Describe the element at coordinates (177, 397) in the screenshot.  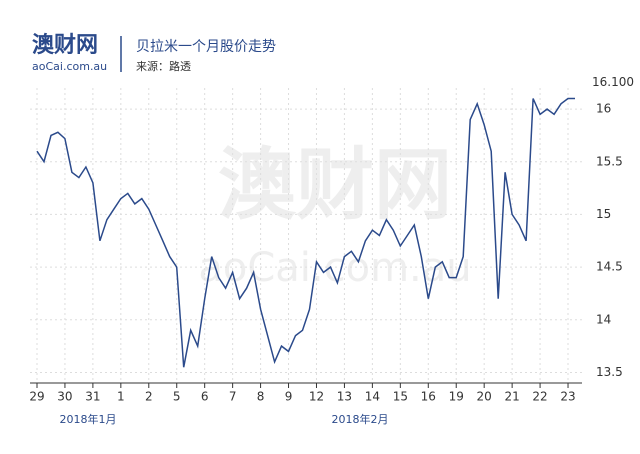
I see `x-tick-label: 5` at that location.